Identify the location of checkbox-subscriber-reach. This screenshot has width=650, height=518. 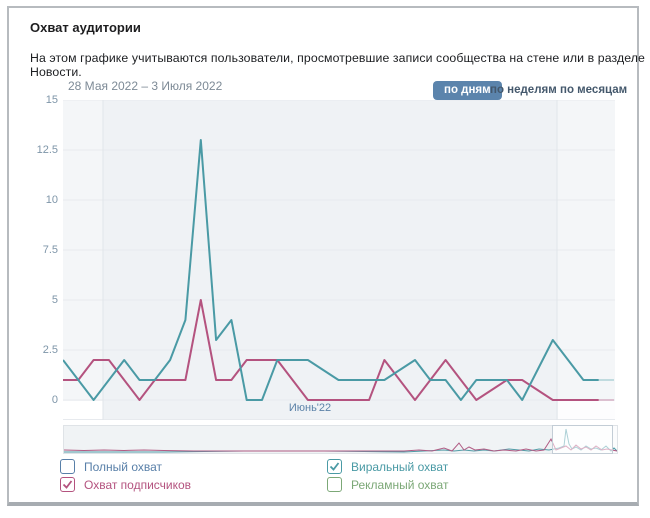
(67, 484).